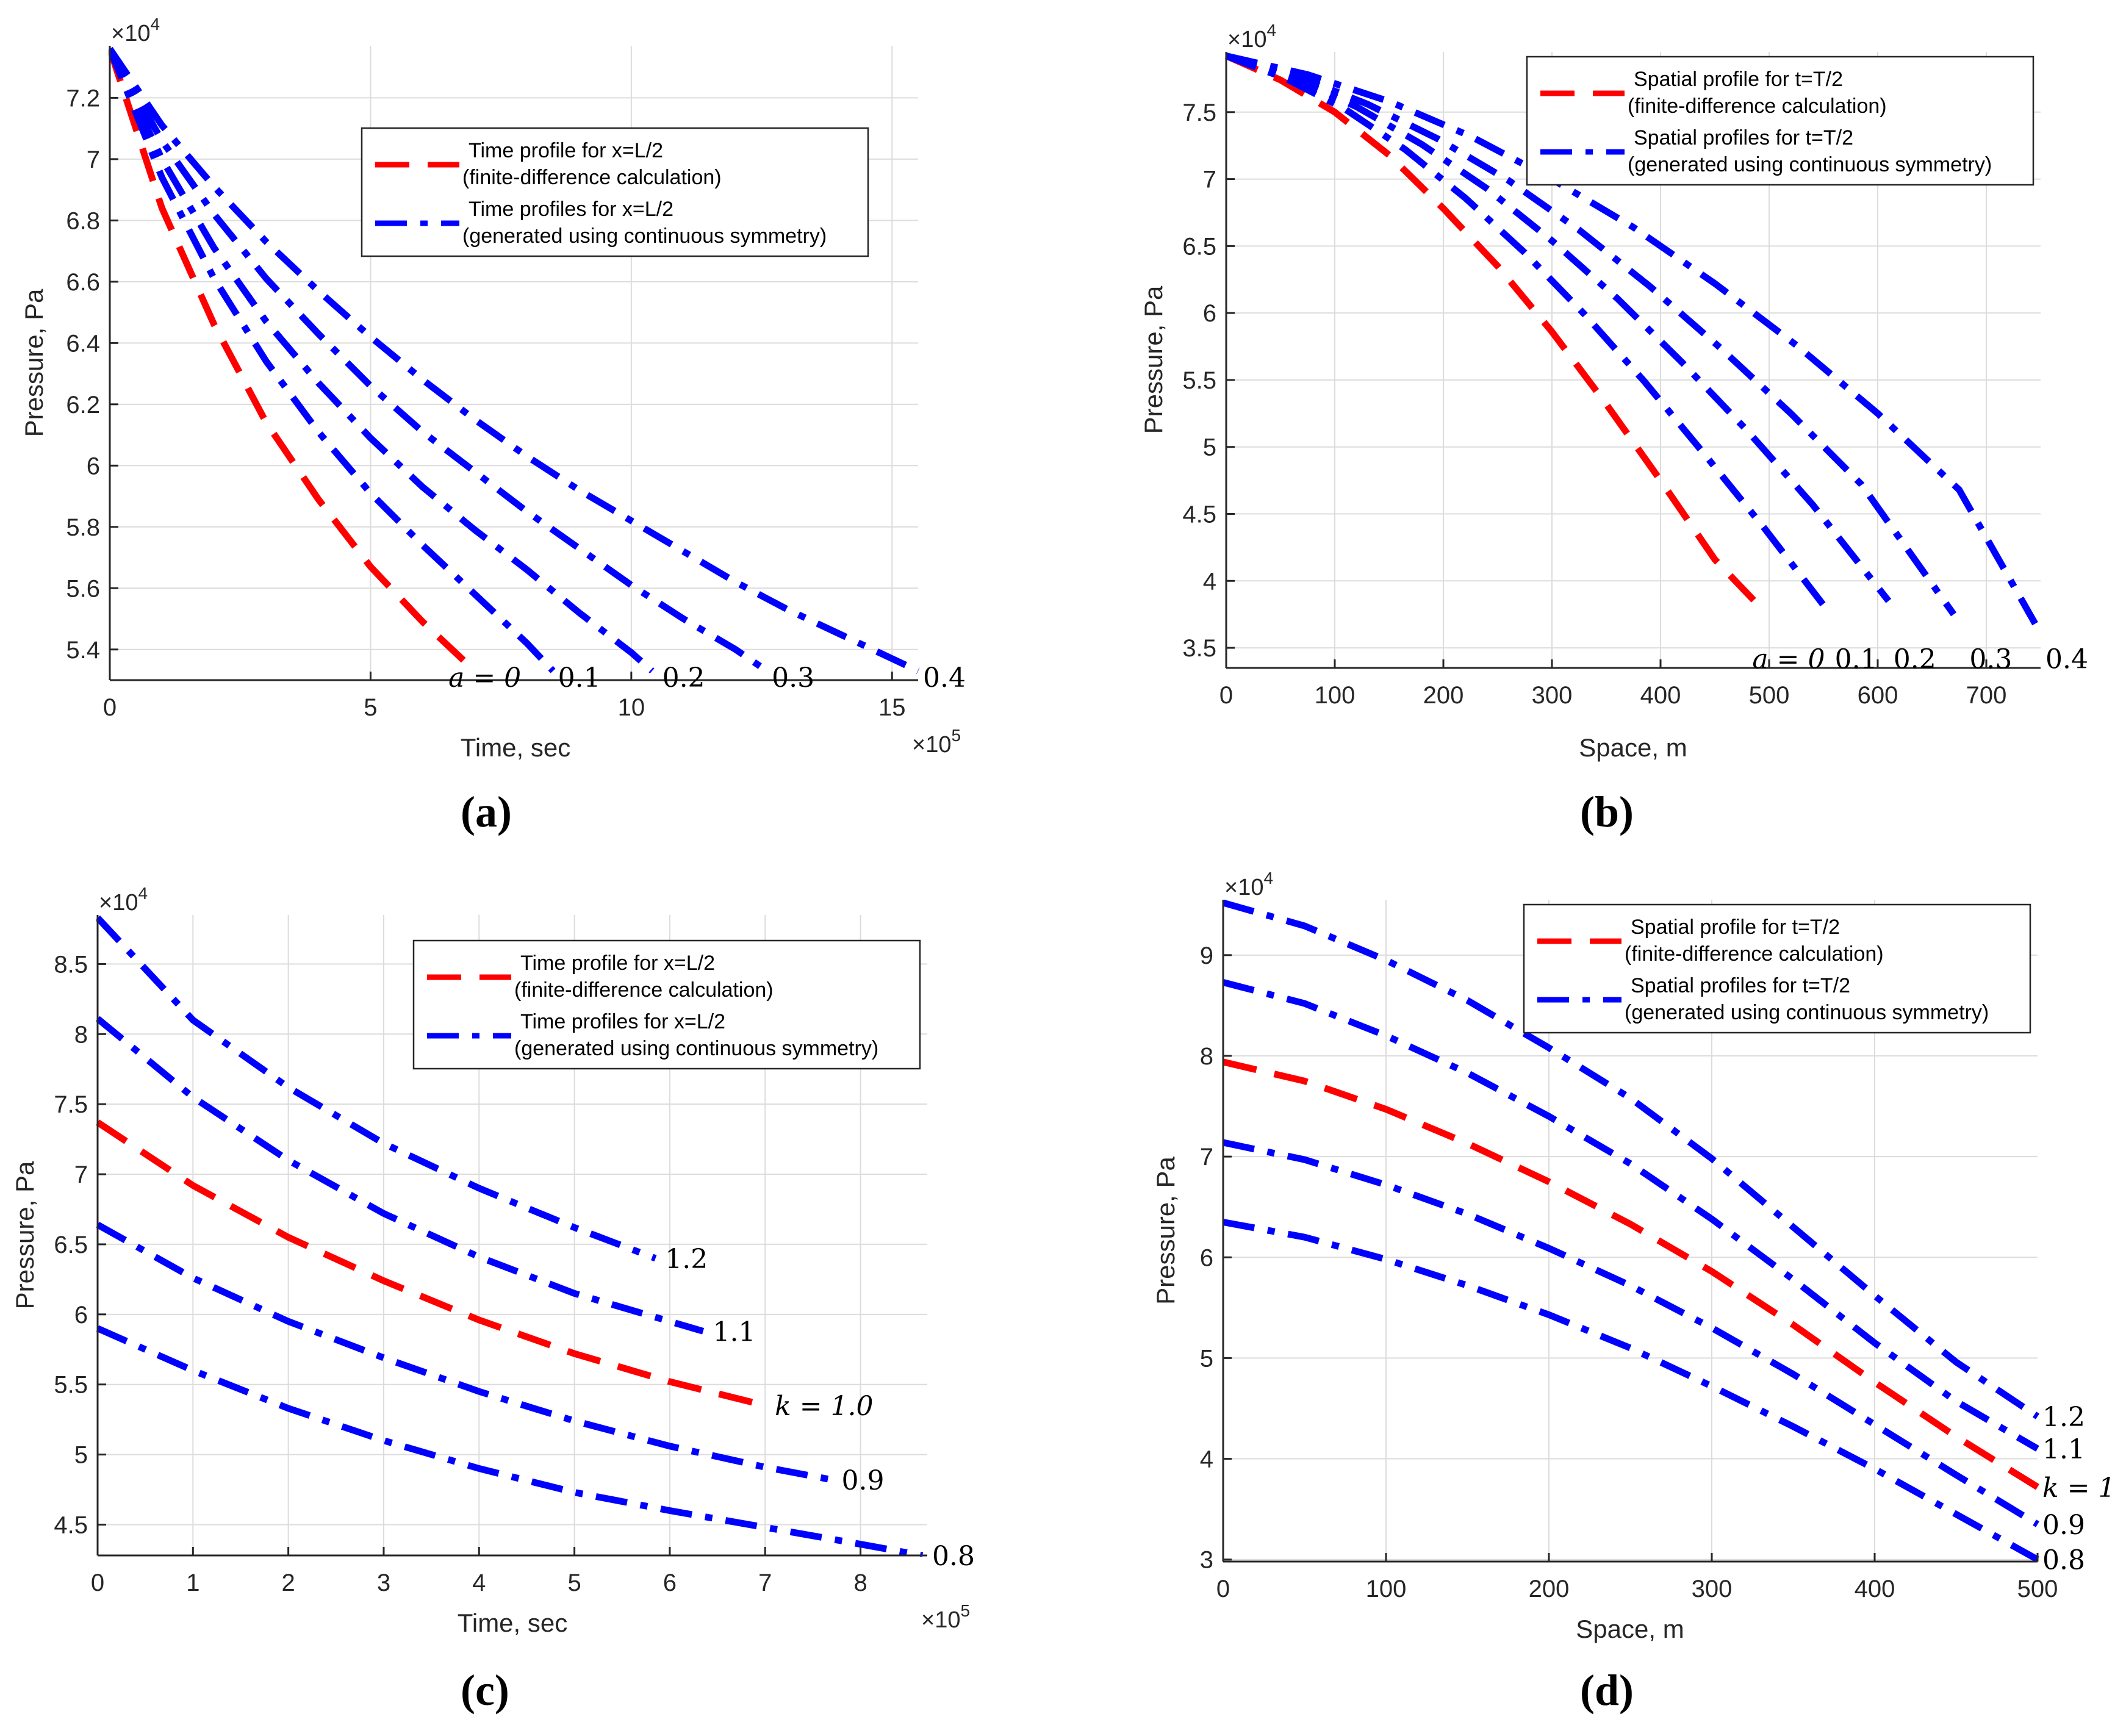 The width and height of the screenshot is (2126, 1736). Describe the element at coordinates (515, 747) in the screenshot. I see `x-axis-label: Time, sec` at that location.